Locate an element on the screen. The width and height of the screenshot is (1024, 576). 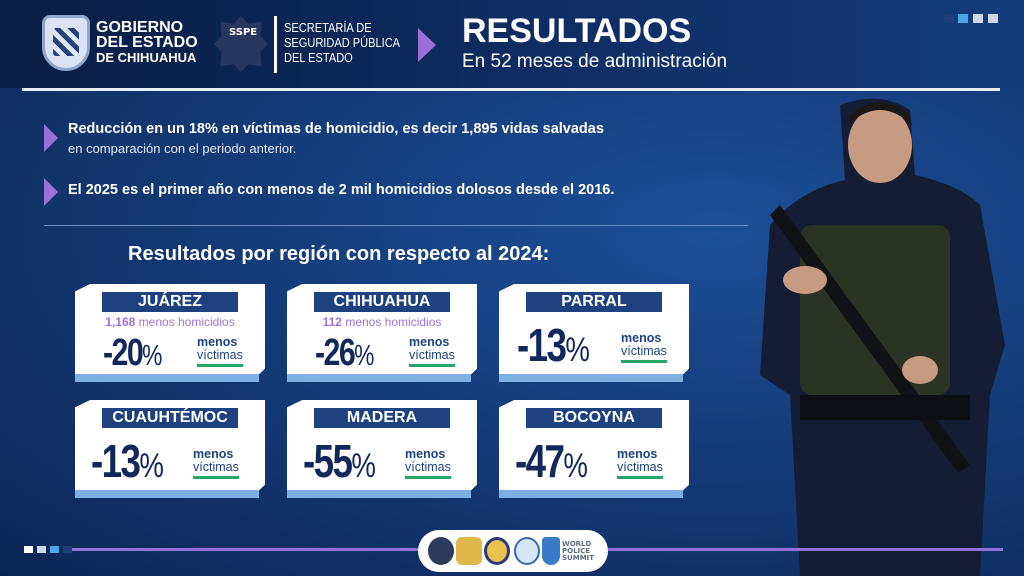
gov-line-3: DE CHIHUAHUA is located at coordinates (146, 57).